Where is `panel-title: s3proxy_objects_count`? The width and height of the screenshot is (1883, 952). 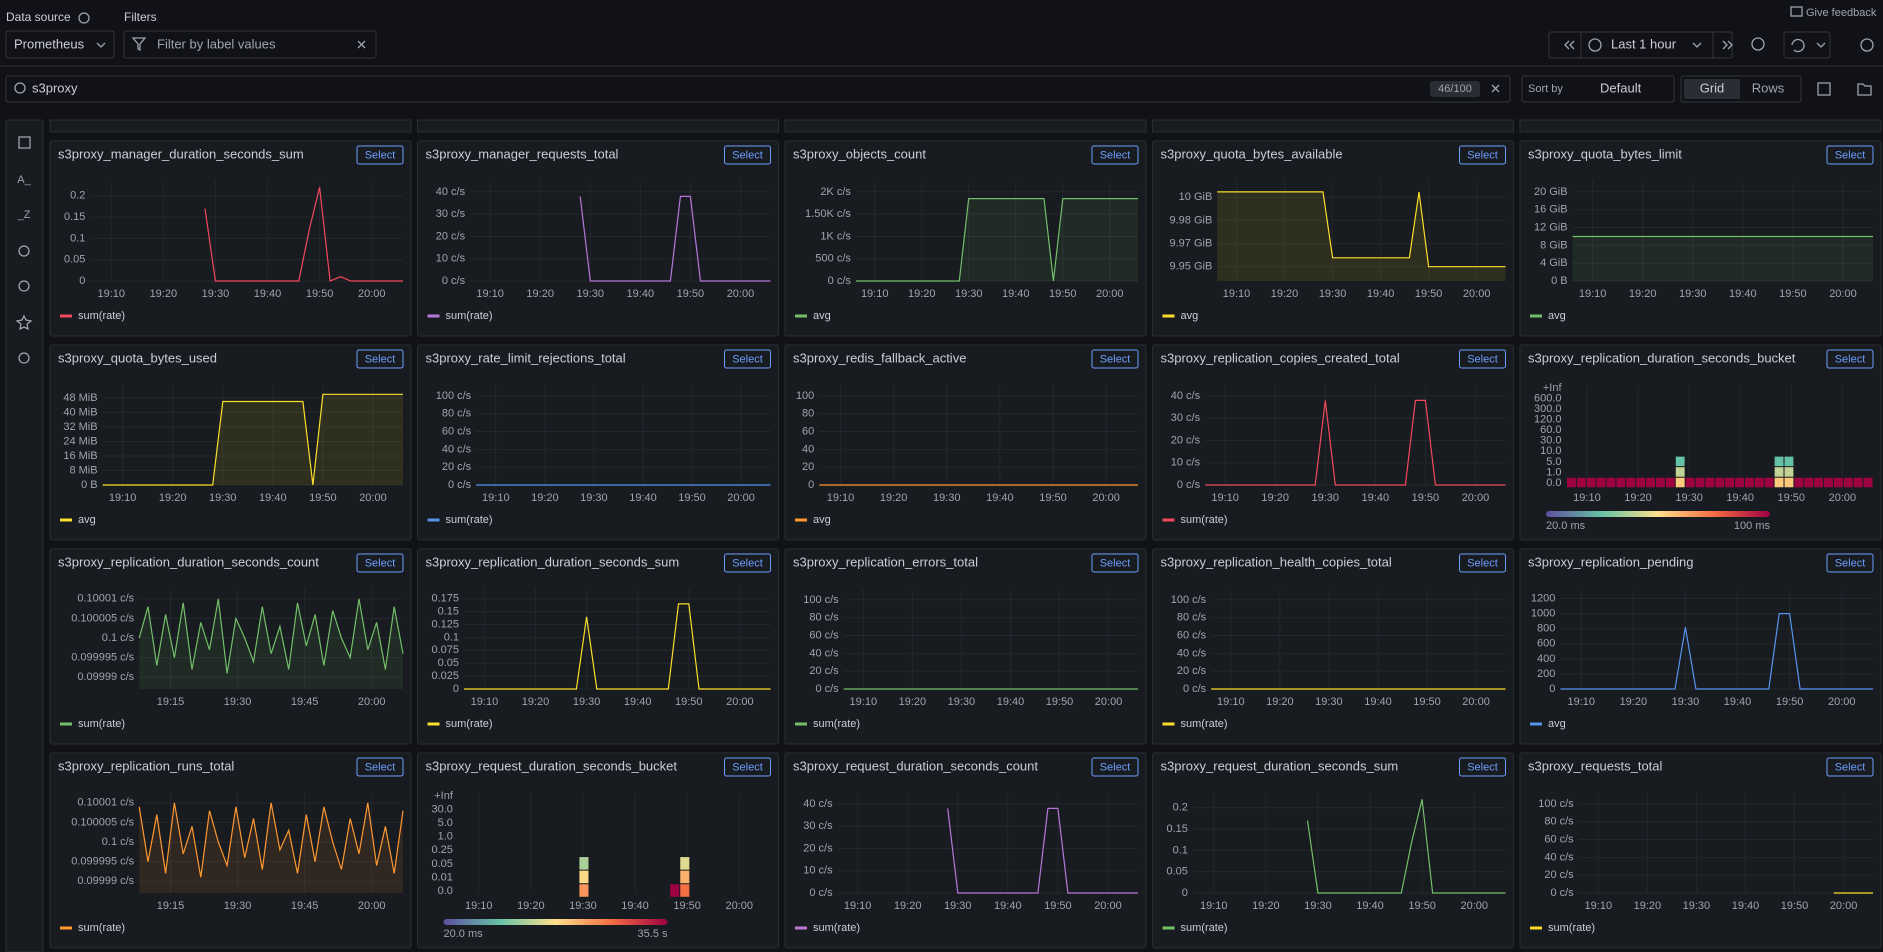
panel-title: s3proxy_objects_count is located at coordinates (859, 153).